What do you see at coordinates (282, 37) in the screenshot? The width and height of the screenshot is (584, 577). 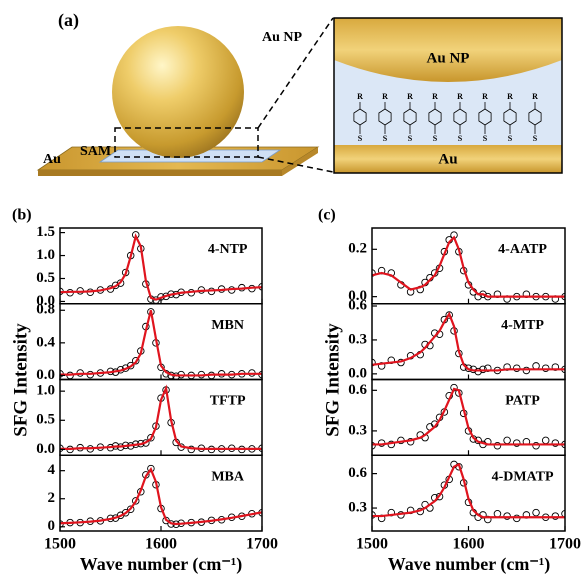 I see `np-label: Au NP` at bounding box center [282, 37].